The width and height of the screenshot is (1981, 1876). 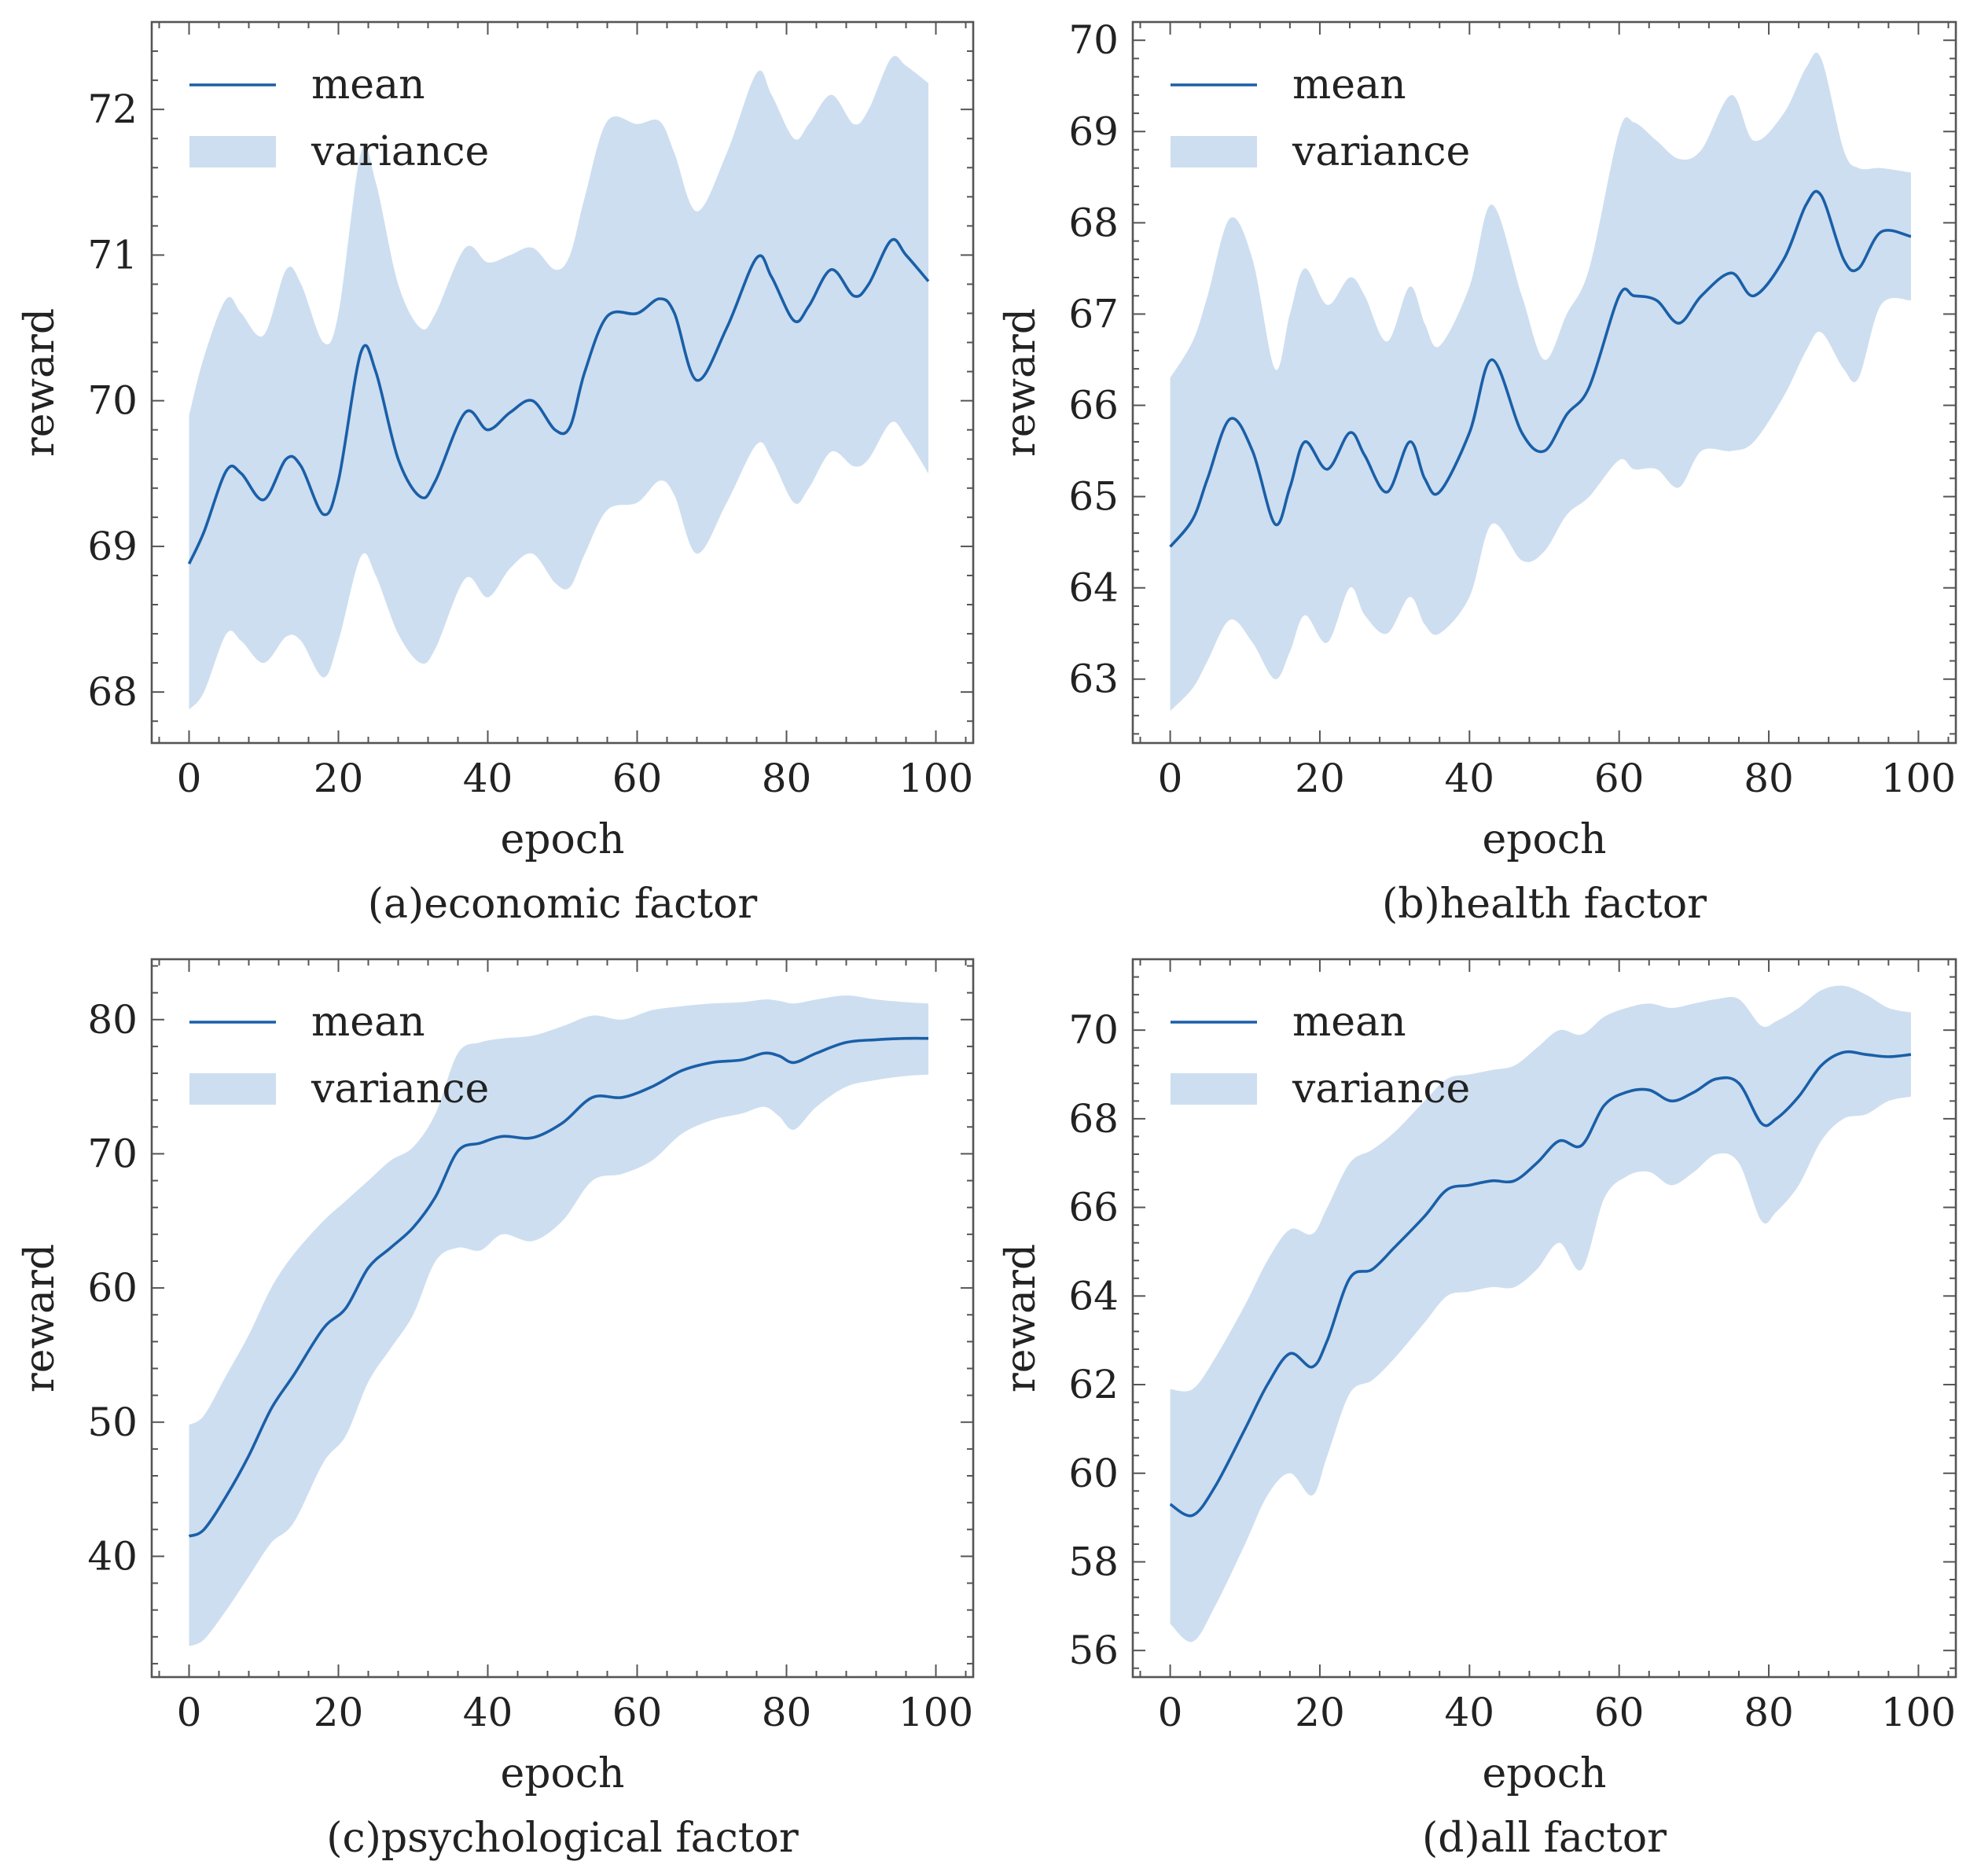 I want to click on y-tick-label: 62, so click(x=1093, y=1384).